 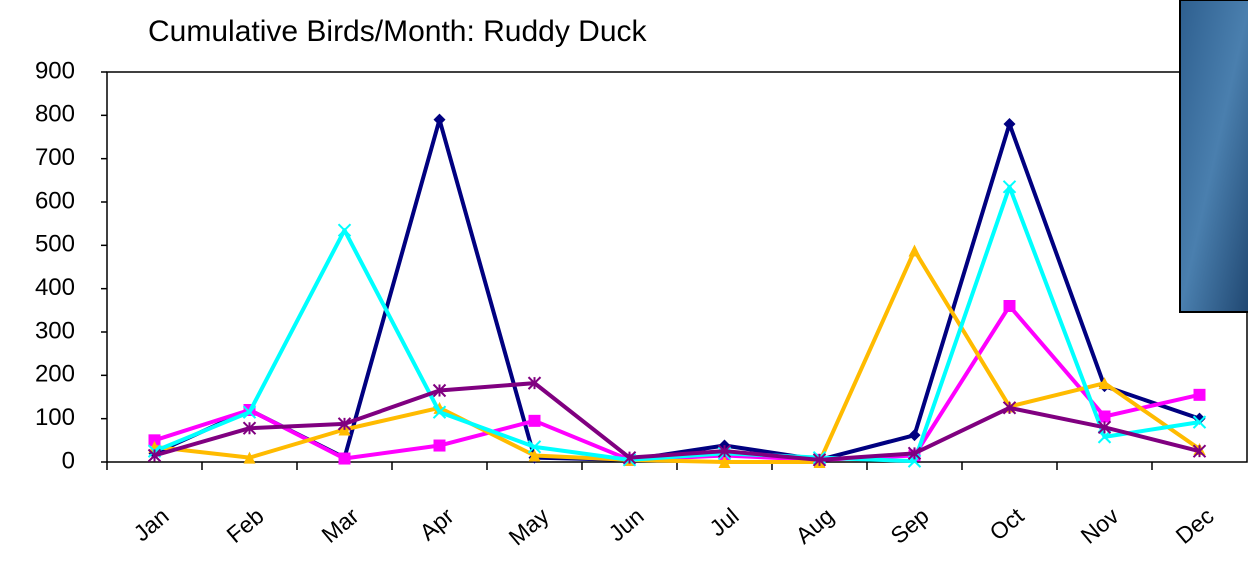 I want to click on y-tick-label: 0, so click(x=68, y=460).